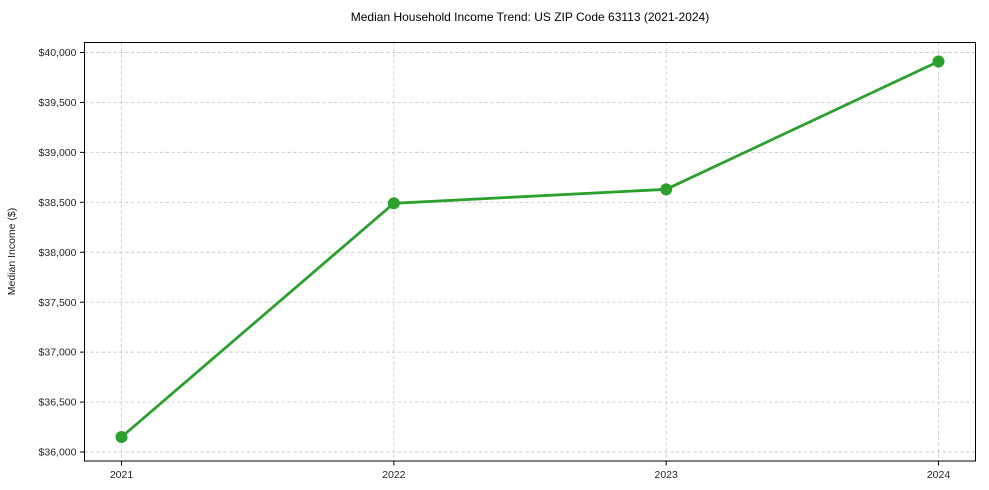 This screenshot has height=490, width=989. Describe the element at coordinates (122, 475) in the screenshot. I see `x-tick-label: 2021` at that location.